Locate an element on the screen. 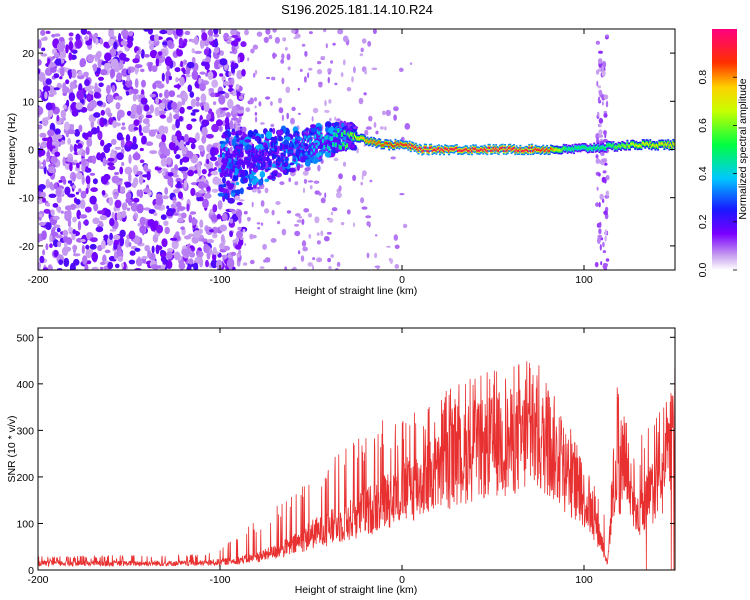  colorbar-scale is located at coordinates (724, 149).